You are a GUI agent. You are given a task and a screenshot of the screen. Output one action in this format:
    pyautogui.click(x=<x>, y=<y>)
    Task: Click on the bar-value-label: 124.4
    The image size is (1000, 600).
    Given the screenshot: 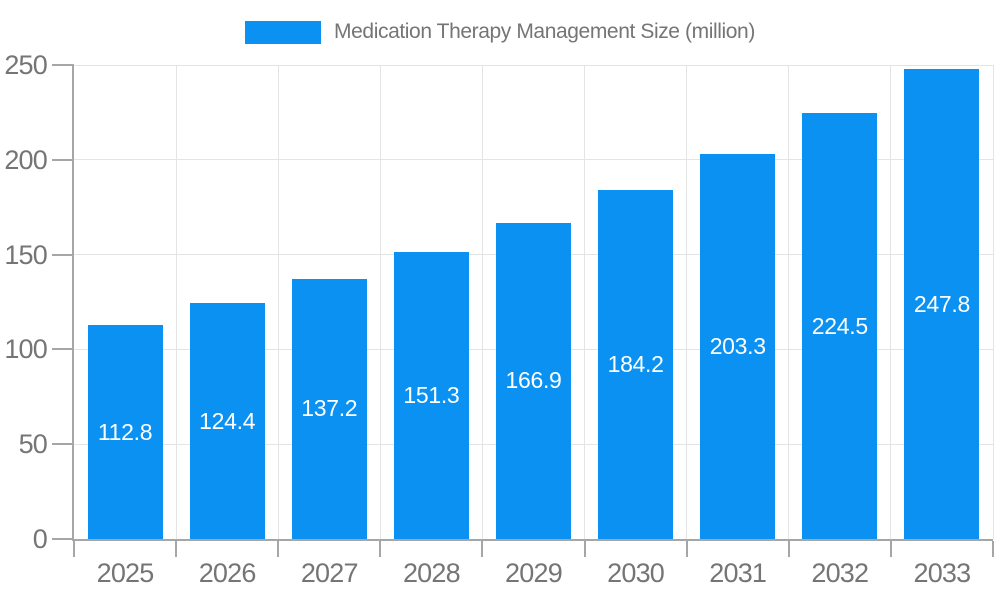 What is the action you would take?
    pyautogui.click(x=227, y=420)
    